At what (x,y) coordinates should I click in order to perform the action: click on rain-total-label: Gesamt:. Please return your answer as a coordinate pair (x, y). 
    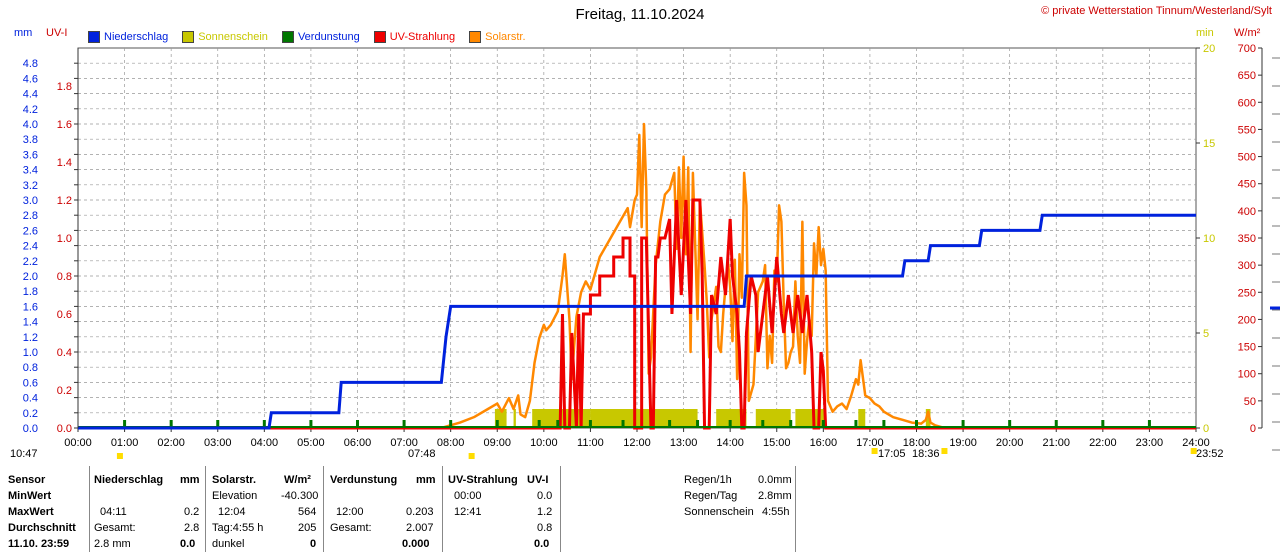
    Looking at the image, I should click on (115, 528).